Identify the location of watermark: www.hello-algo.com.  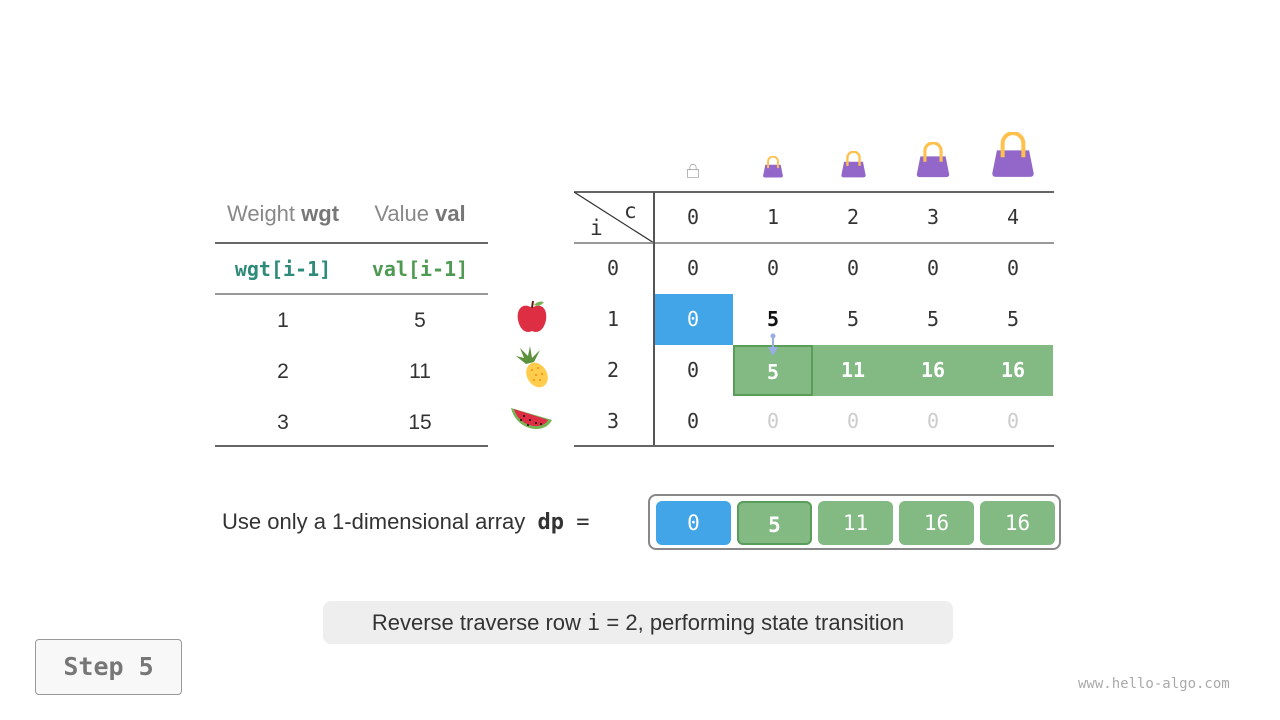
(1154, 684).